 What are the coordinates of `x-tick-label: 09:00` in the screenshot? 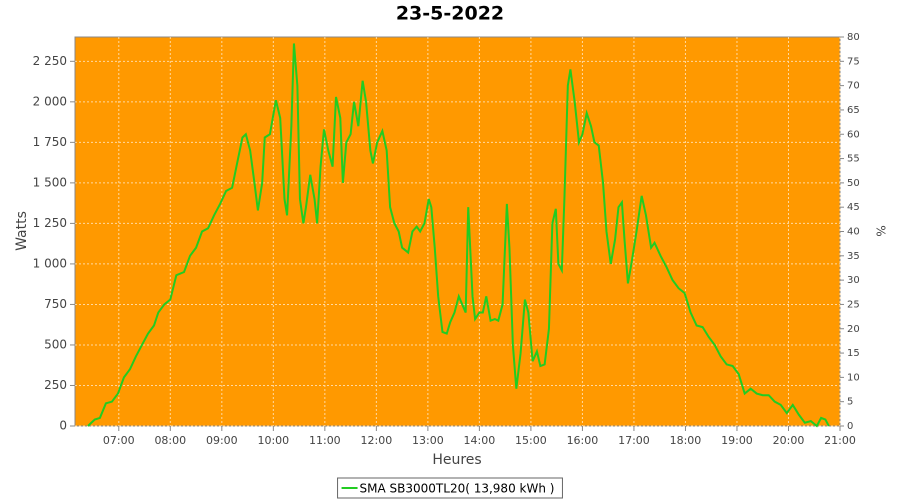 It's located at (222, 440).